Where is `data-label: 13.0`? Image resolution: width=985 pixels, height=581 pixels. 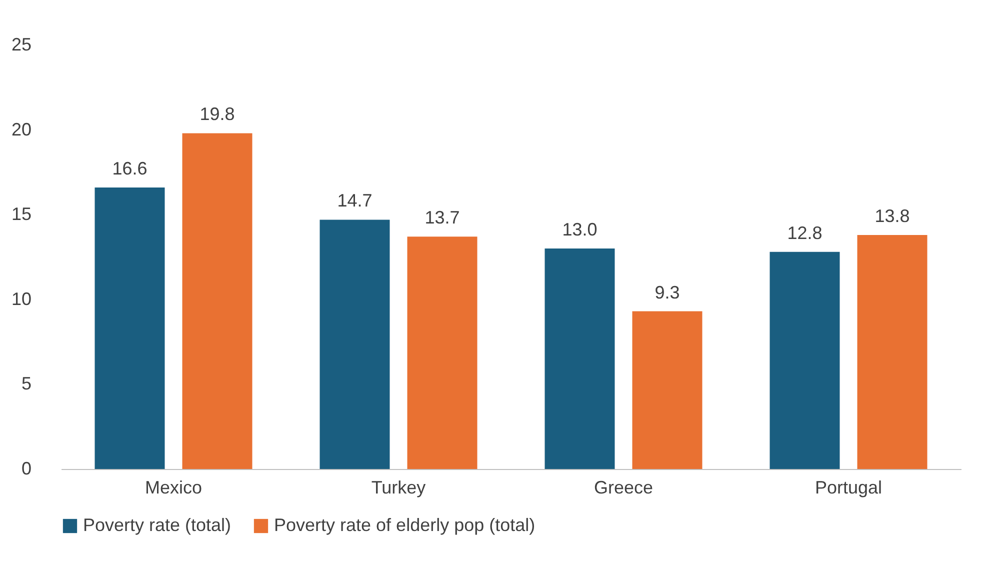
data-label: 13.0 is located at coordinates (580, 230).